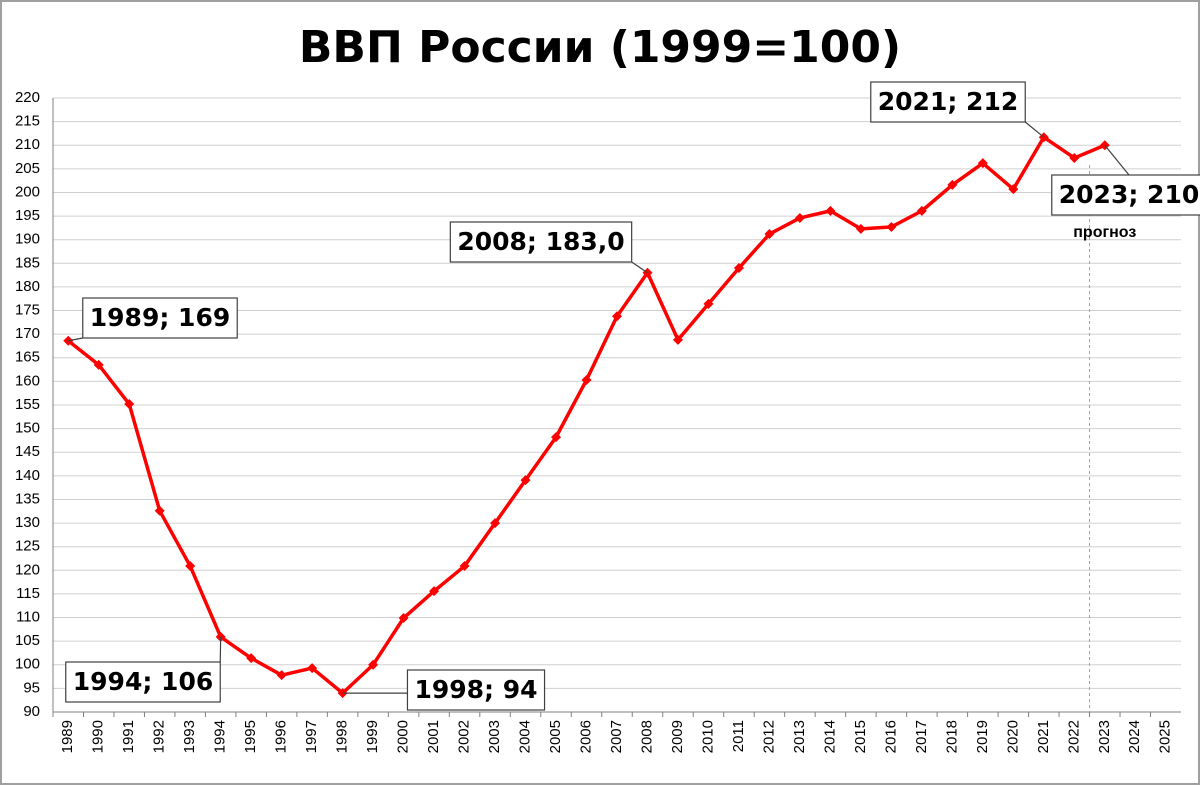 The image size is (1200, 785). What do you see at coordinates (585, 736) in the screenshot?
I see `x-tick-label: 2006` at bounding box center [585, 736].